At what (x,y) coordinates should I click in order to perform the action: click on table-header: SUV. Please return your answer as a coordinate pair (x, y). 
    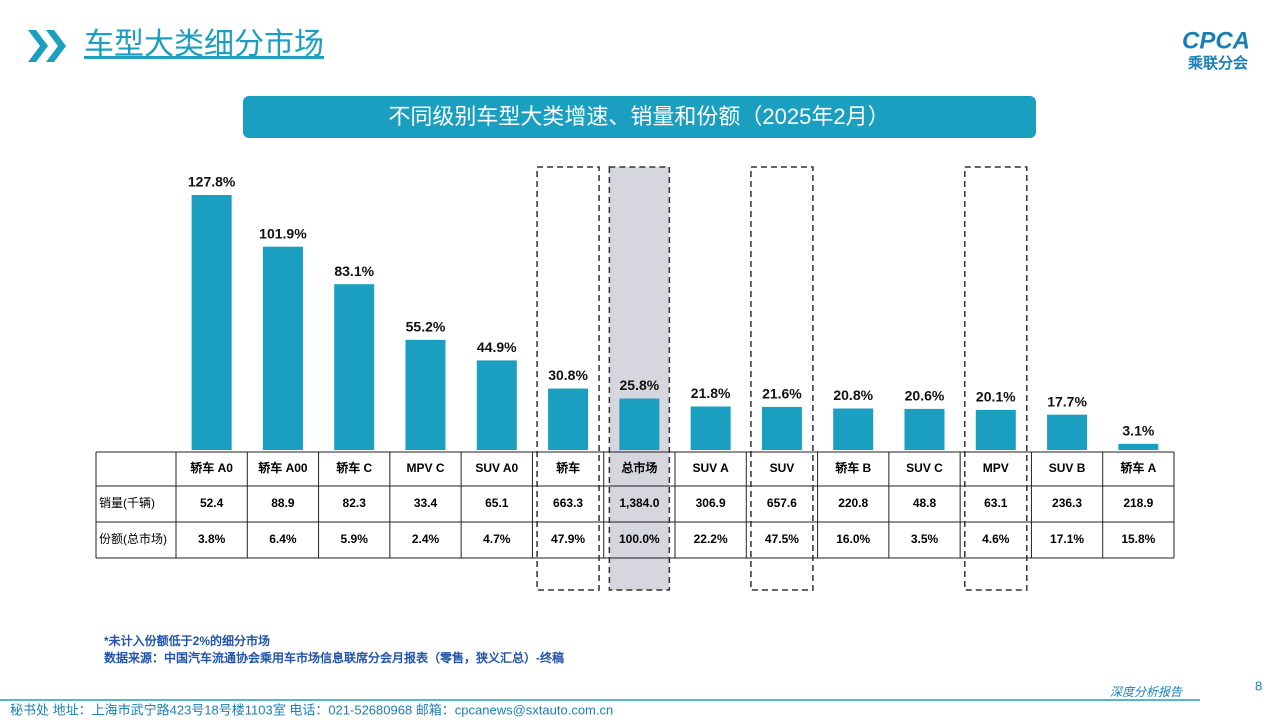
    Looking at the image, I should click on (782, 468).